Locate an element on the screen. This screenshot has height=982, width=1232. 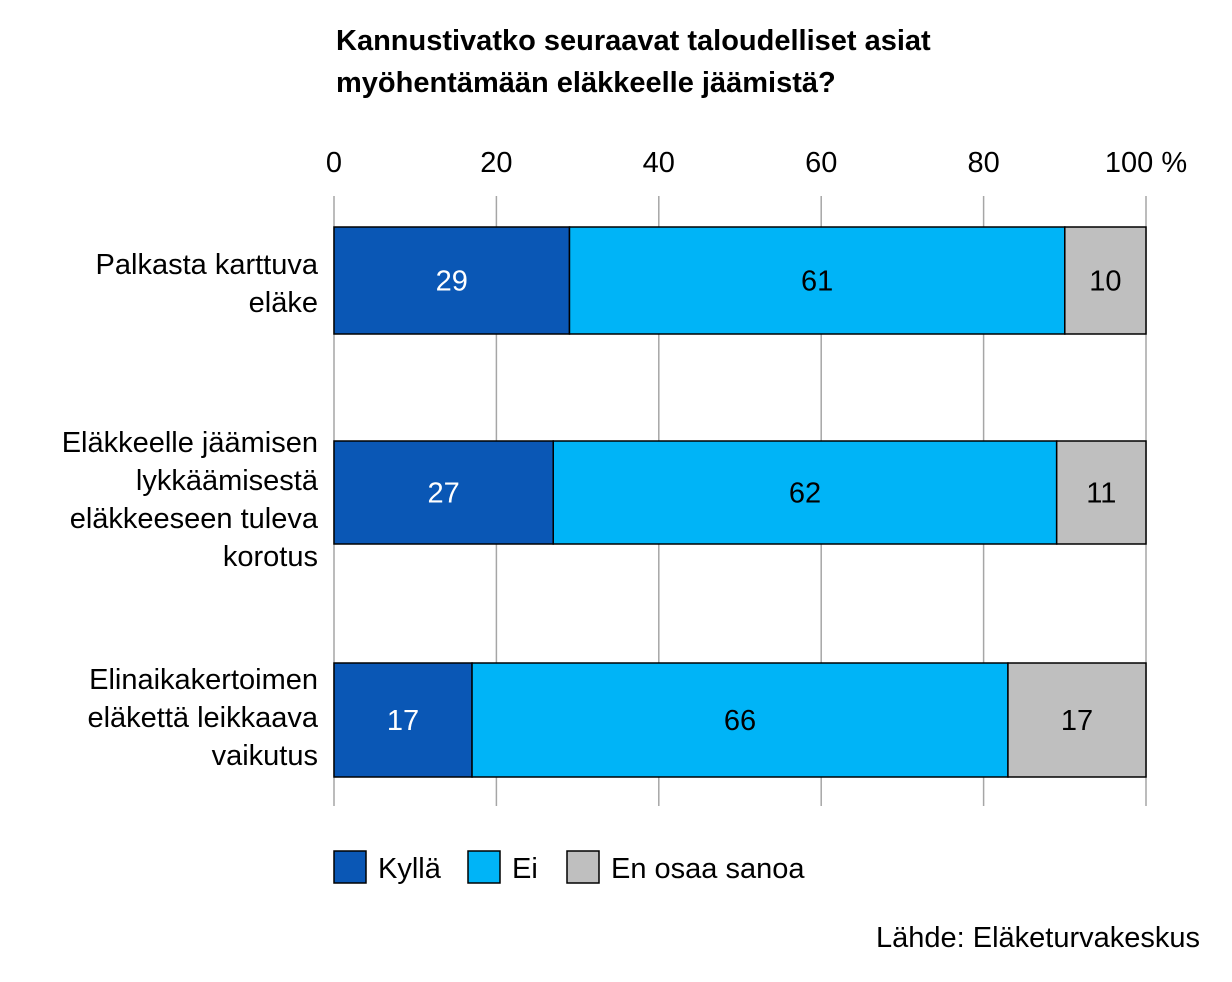
category-label: Elinaikakertoimen is located at coordinates (203, 680).